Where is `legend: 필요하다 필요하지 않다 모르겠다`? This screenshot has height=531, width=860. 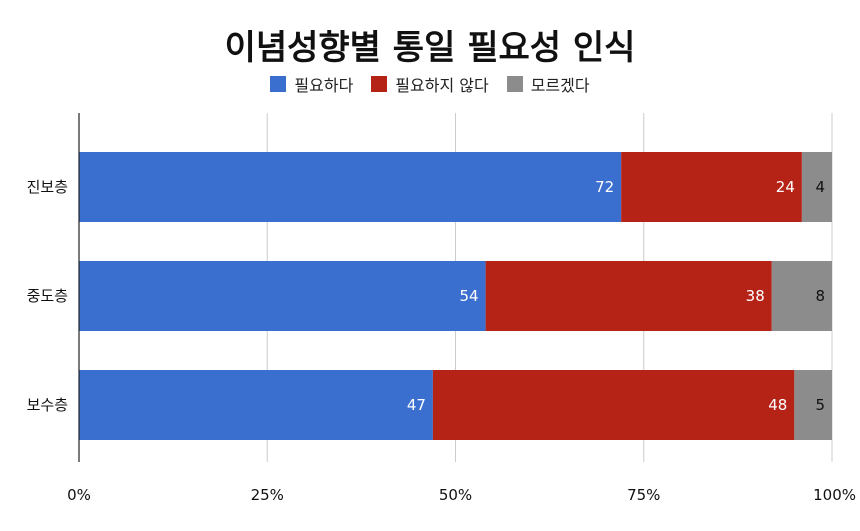
legend: 필요하다 필요하지 않다 모르겠다 is located at coordinates (430, 84).